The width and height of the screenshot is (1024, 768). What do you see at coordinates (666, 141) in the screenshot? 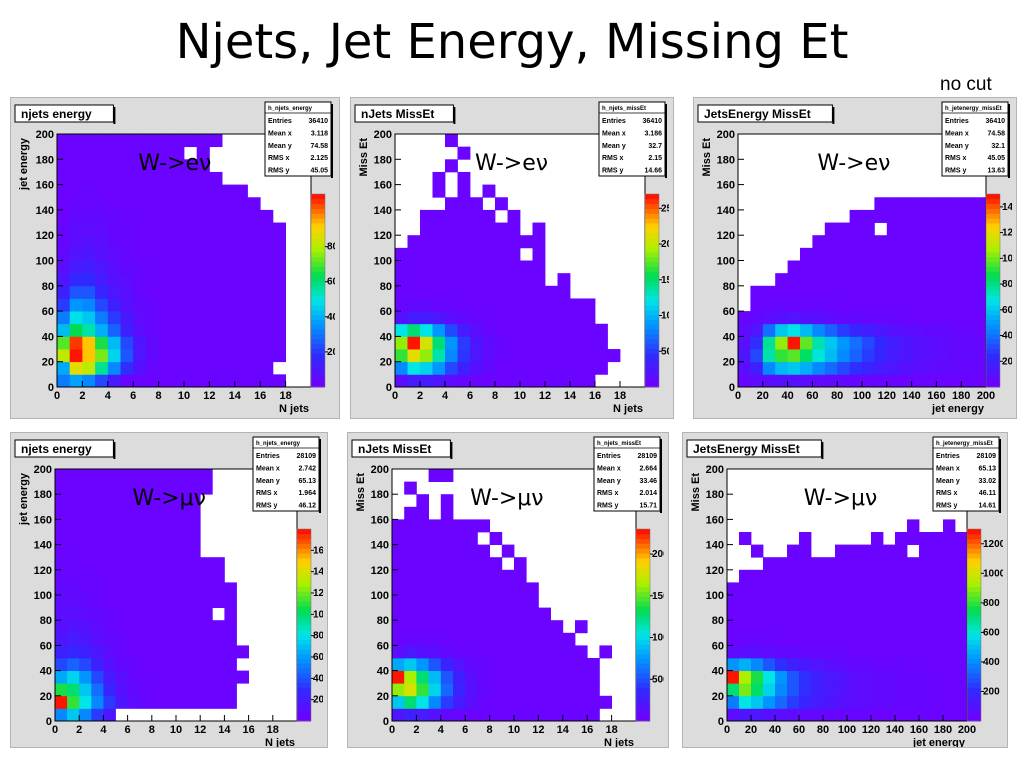
I see `stats-box-shadow` at bounding box center [666, 141].